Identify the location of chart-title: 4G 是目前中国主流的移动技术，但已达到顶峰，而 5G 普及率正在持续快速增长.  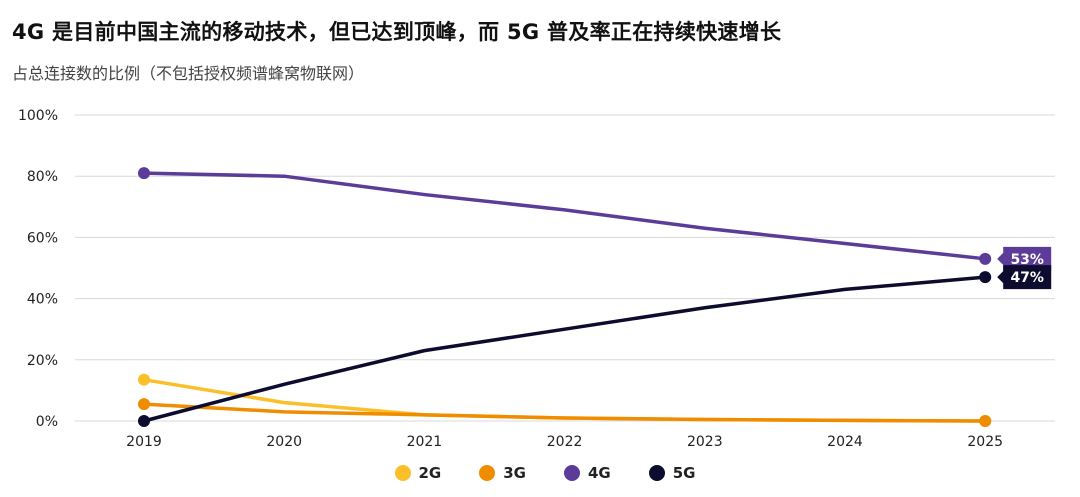
(397, 32).